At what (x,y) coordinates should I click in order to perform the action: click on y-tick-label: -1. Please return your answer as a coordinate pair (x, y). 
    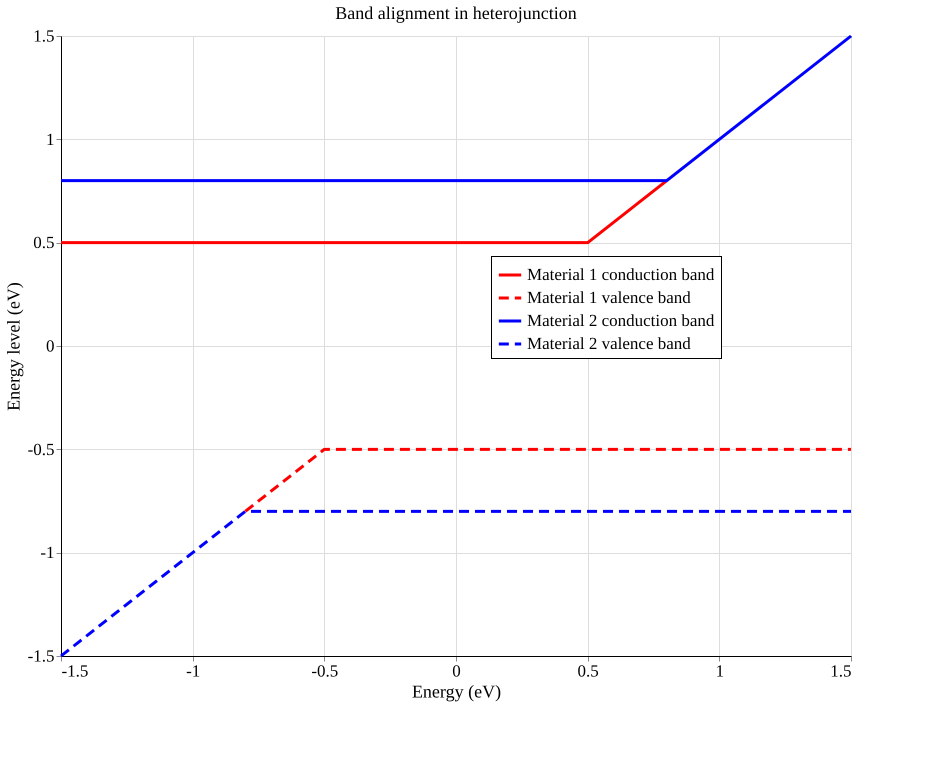
    Looking at the image, I should click on (47, 552).